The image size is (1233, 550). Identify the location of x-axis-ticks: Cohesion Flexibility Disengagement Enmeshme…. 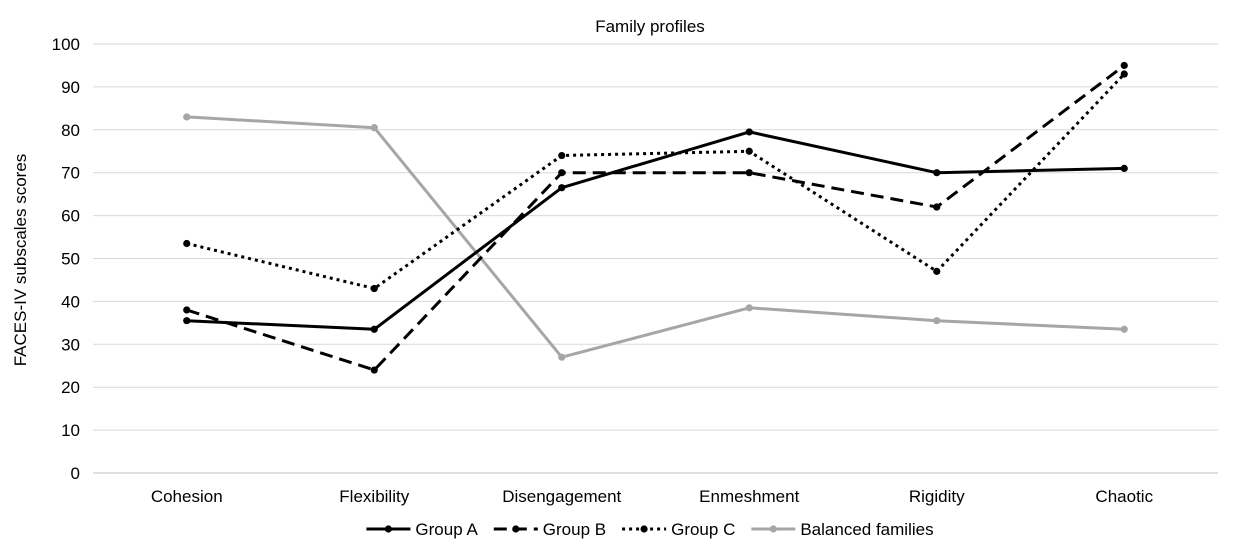
(652, 496).